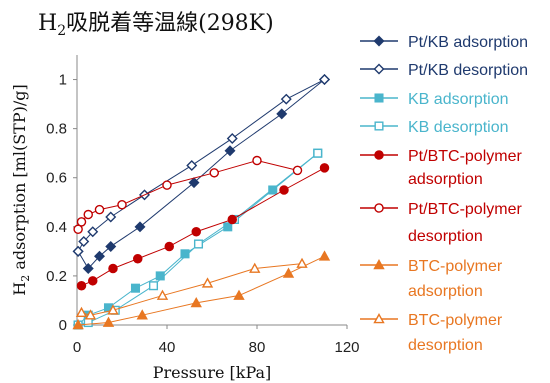 The width and height of the screenshot is (550, 383). I want to click on chart-title-prefix: H, so click(47, 23).